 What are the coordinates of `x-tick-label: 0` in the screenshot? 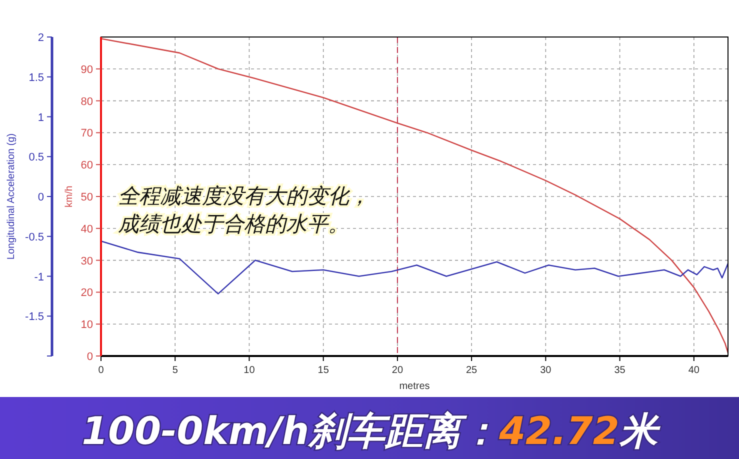 It's located at (101, 370).